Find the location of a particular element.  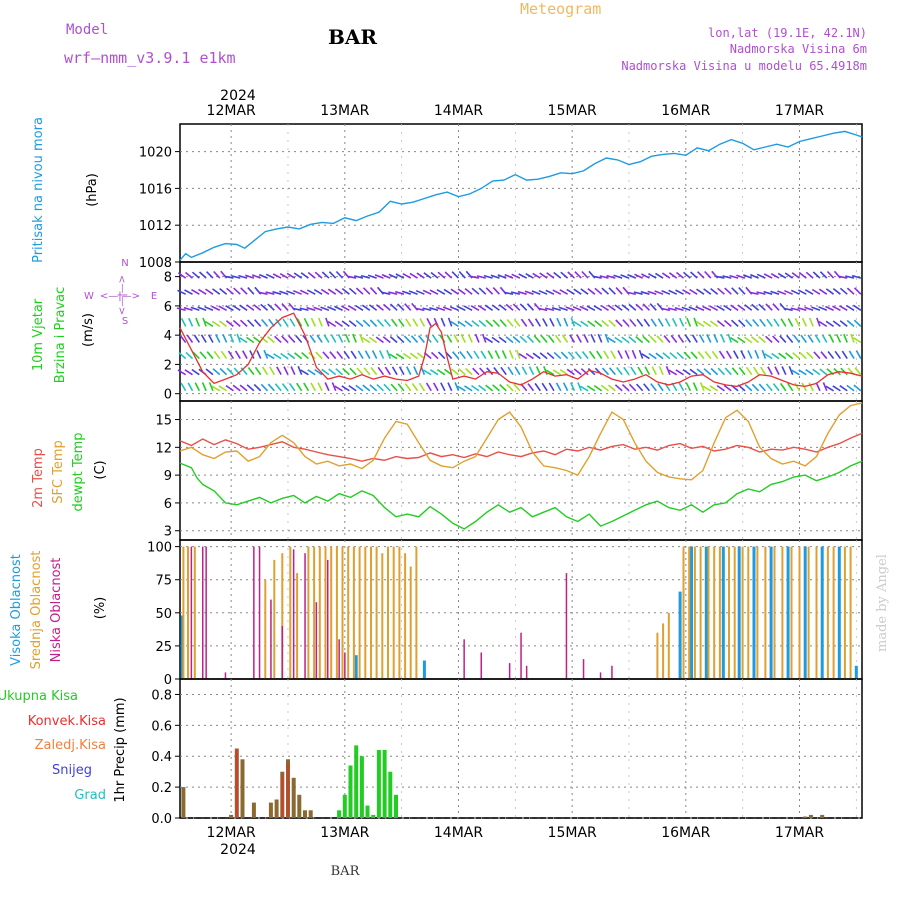

top-year-label: 2024 is located at coordinates (238, 96).